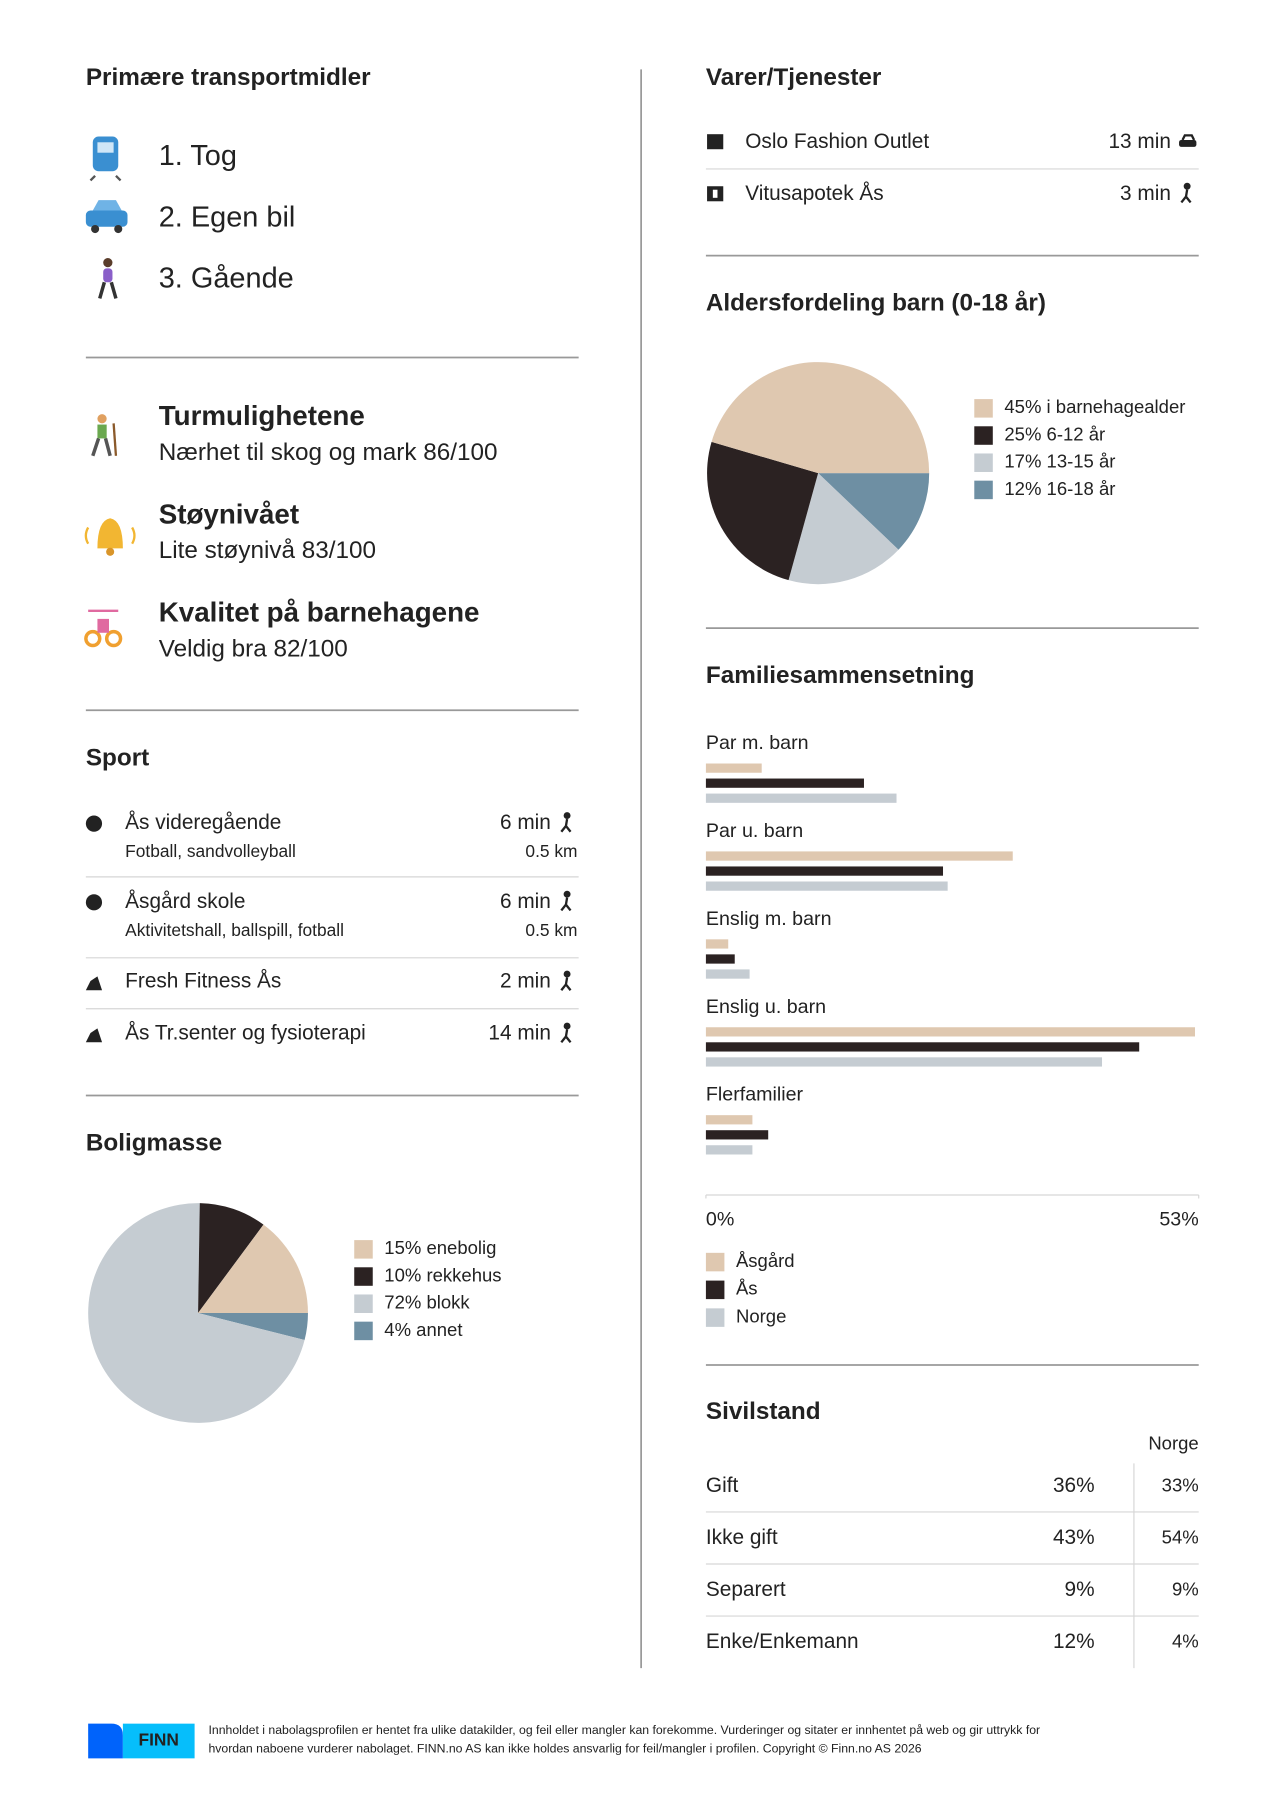 This screenshot has width=1273, height=1800. I want to click on logo-text: FINN, so click(159, 1740).